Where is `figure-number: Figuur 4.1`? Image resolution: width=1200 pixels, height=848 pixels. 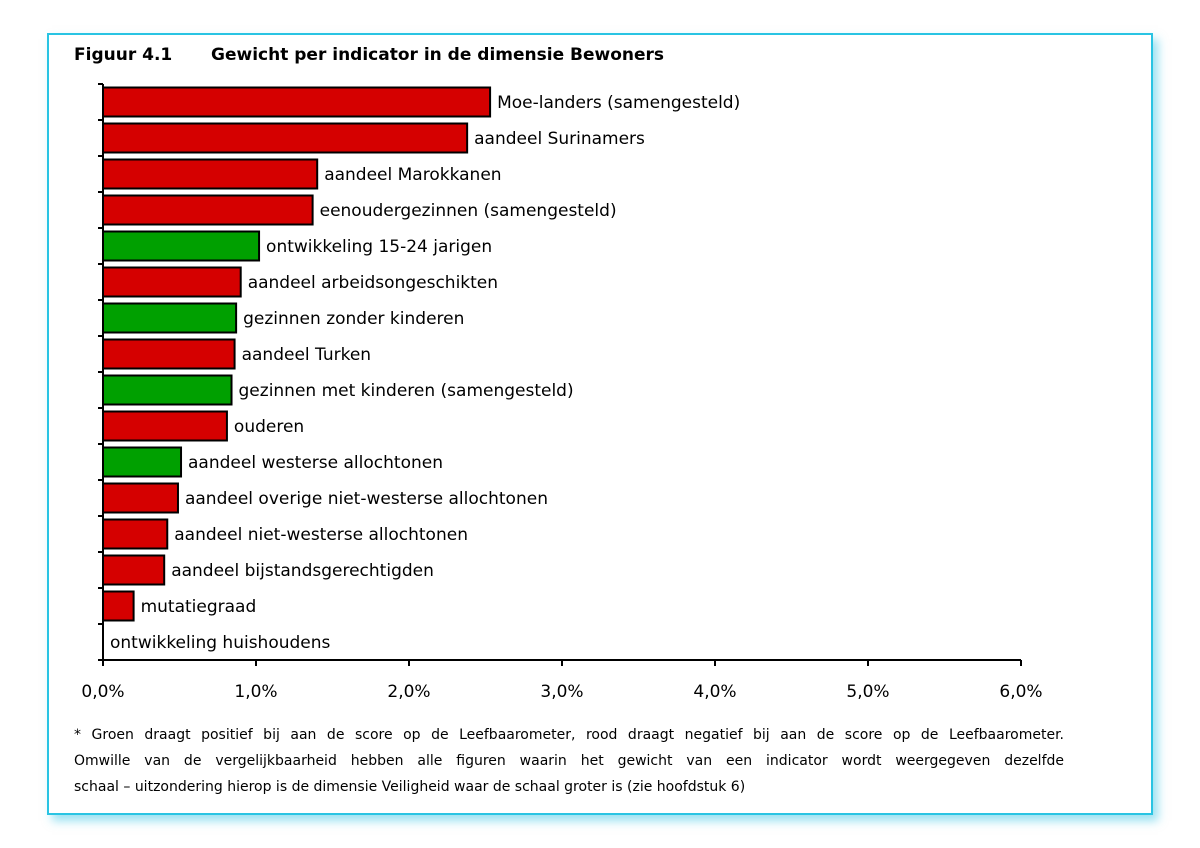
figure-number: Figuur 4.1 is located at coordinates (123, 55).